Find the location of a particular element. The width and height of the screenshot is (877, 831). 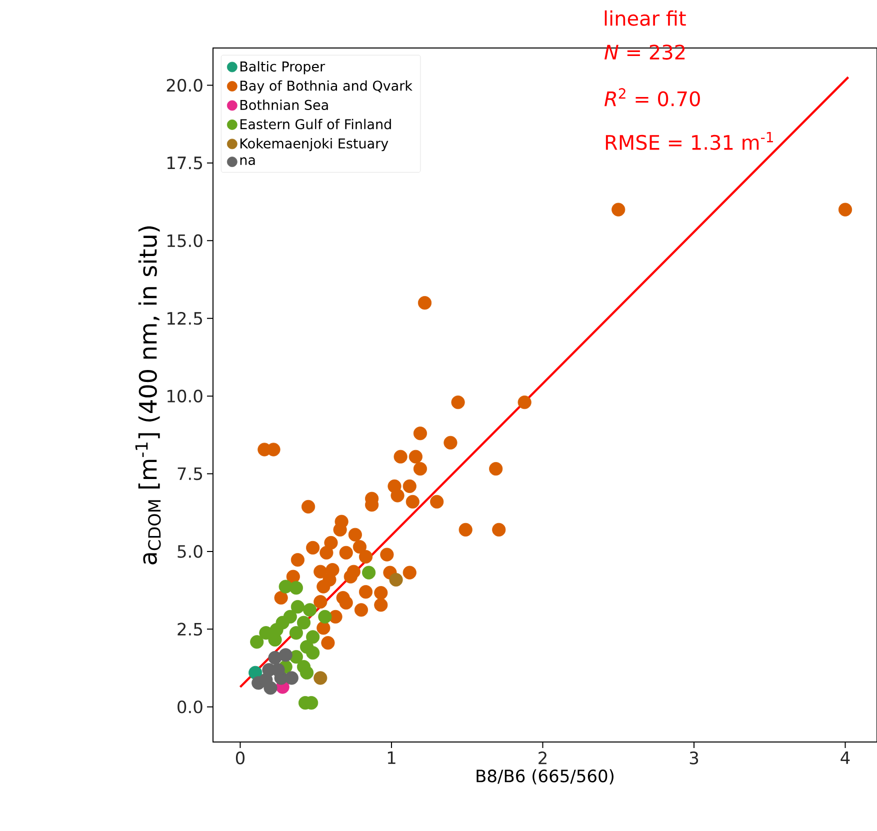

y-tick-label: 10.0 is located at coordinates (185, 396).